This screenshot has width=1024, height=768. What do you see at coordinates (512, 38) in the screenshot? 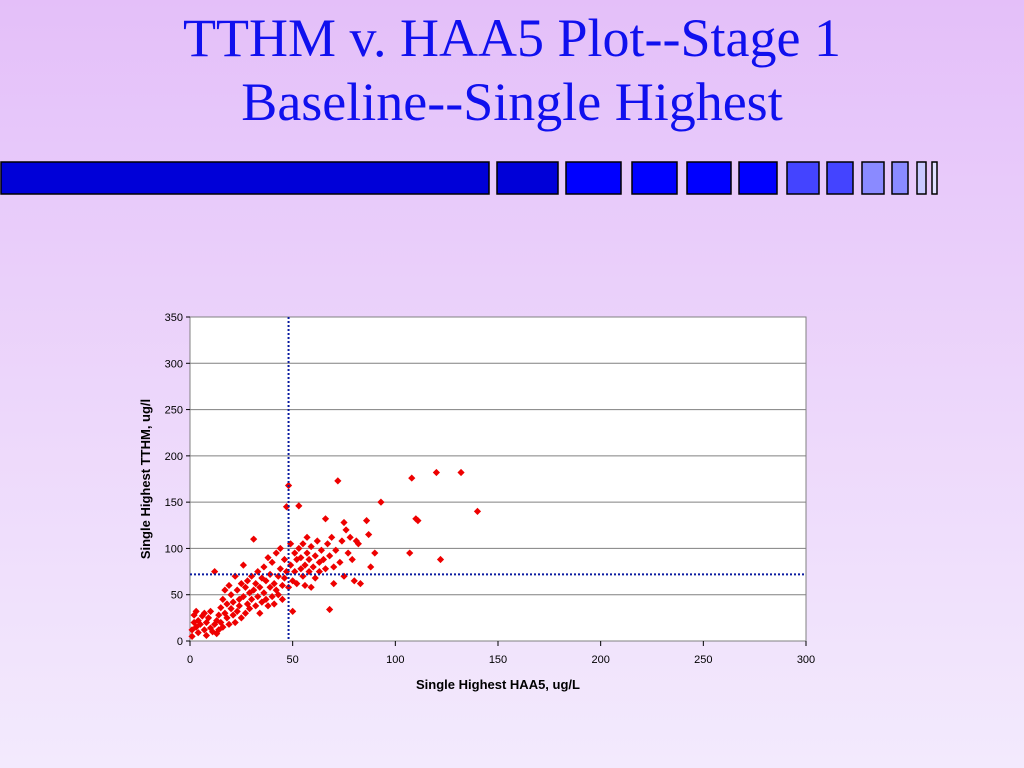
I see `slide-title-line-1: TTHM v. HAA5 Plot--Stage 1` at bounding box center [512, 38].